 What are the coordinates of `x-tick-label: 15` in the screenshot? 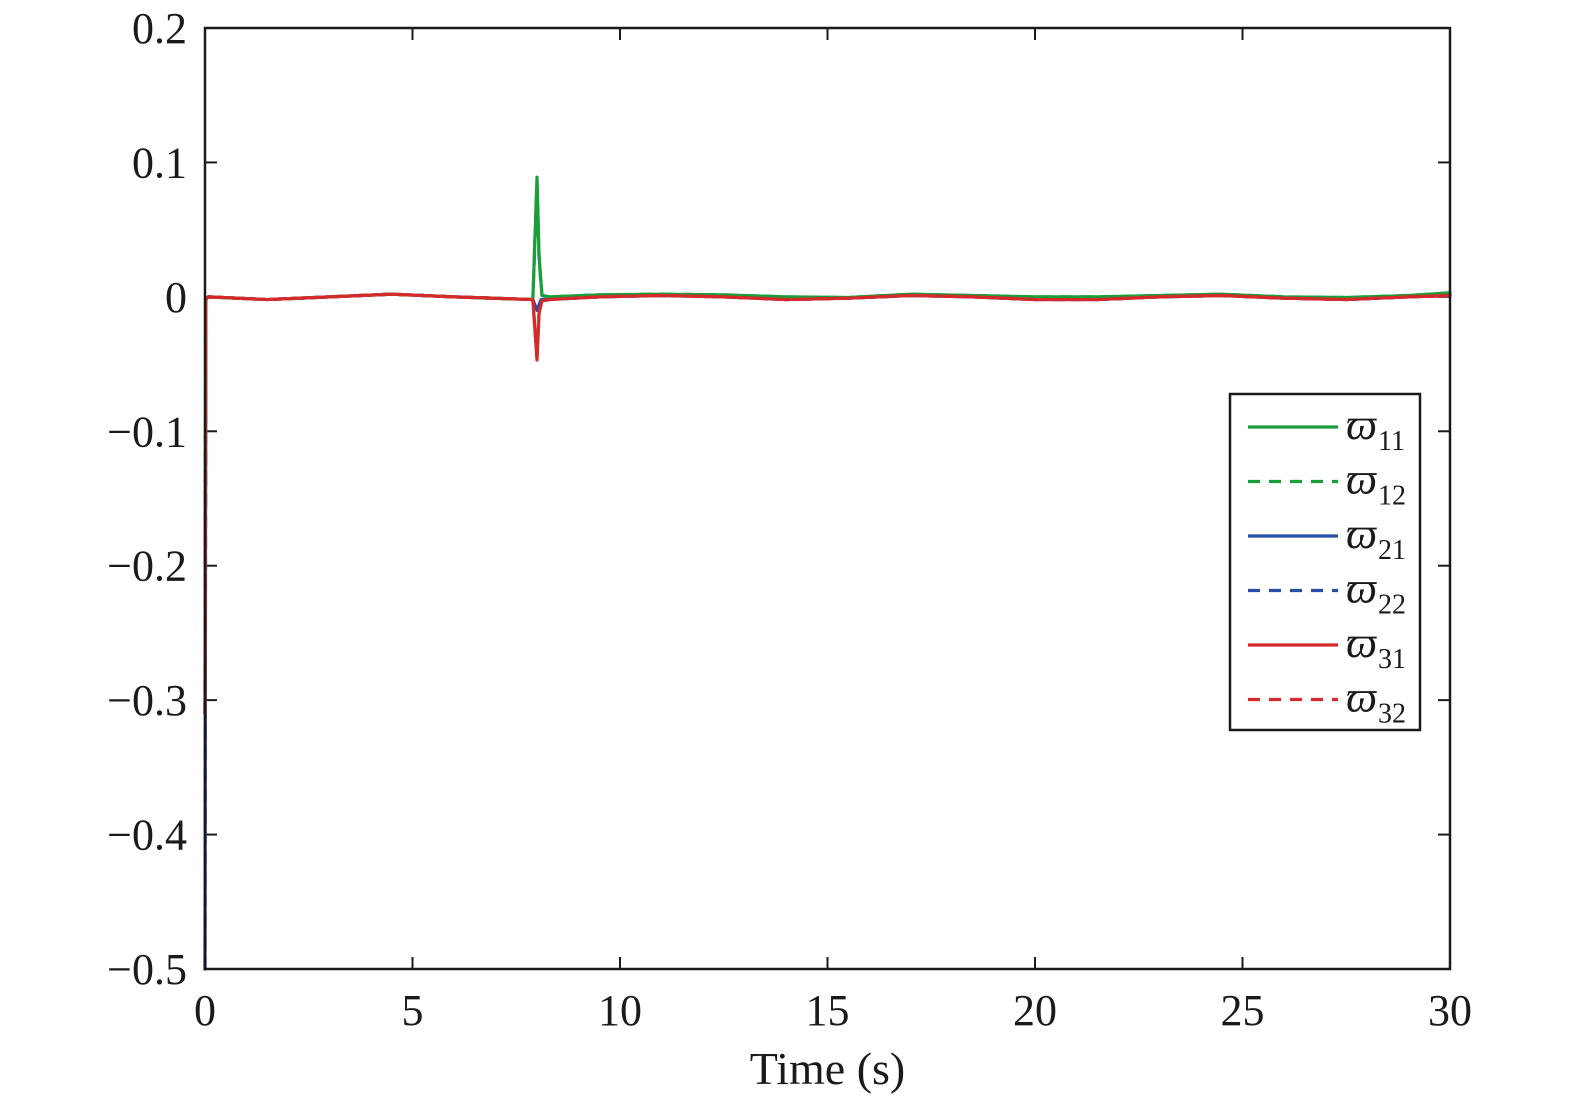 It's located at (828, 1010).